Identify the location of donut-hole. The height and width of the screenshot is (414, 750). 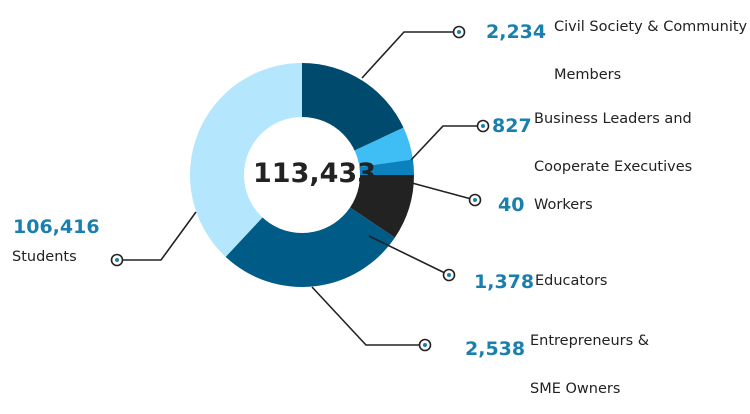
(302, 175).